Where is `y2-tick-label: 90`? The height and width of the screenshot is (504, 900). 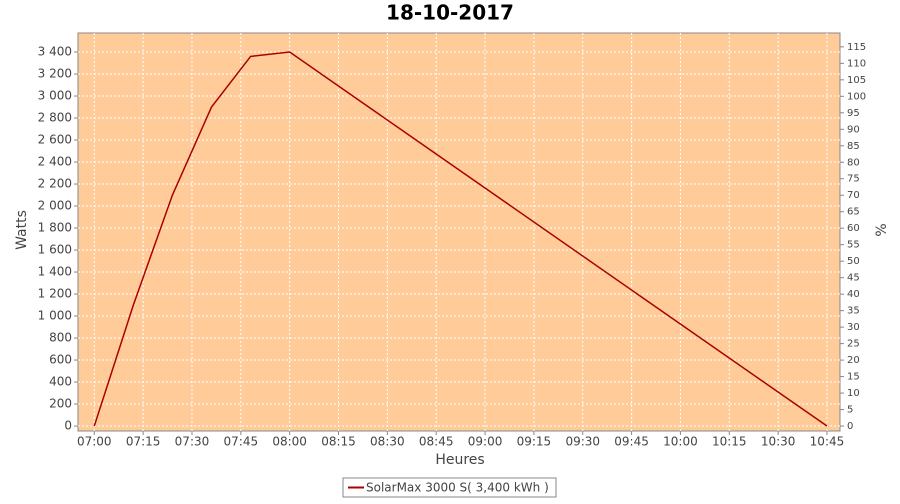 y2-tick-label: 90 is located at coordinates (853, 129).